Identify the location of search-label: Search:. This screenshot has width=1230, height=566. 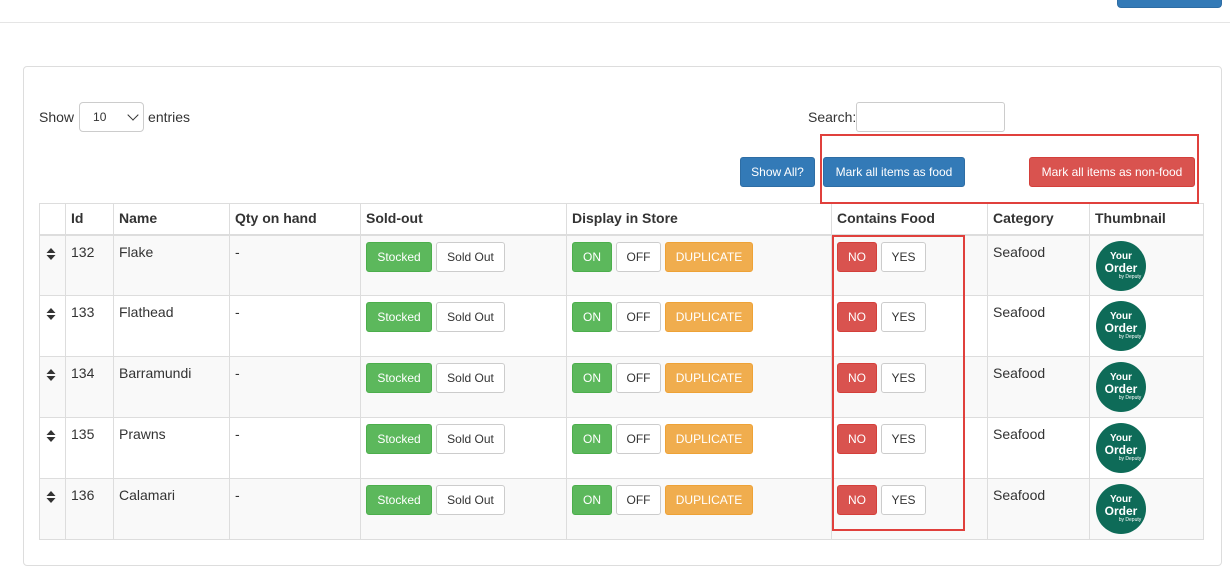
(832, 117).